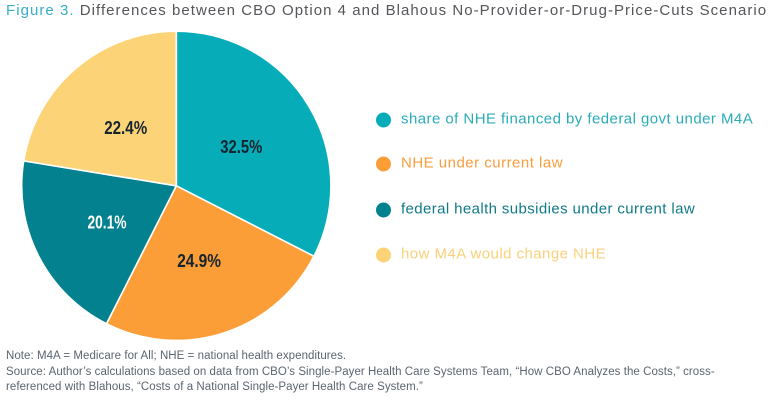  Describe the element at coordinates (106, 222) in the screenshot. I see `svg-text: 20.1%` at that location.